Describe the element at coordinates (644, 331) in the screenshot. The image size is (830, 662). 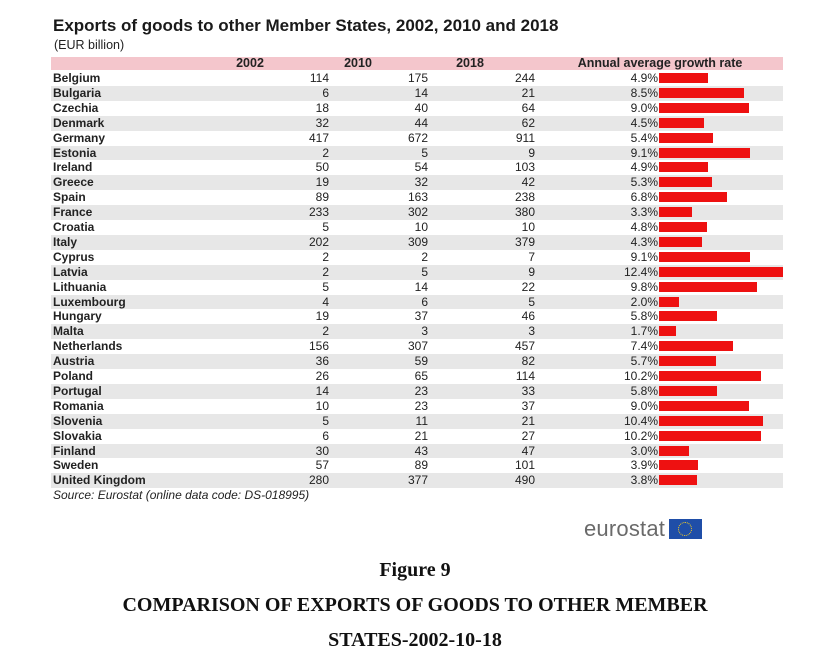
I see `growth-label: 1.7%` at that location.